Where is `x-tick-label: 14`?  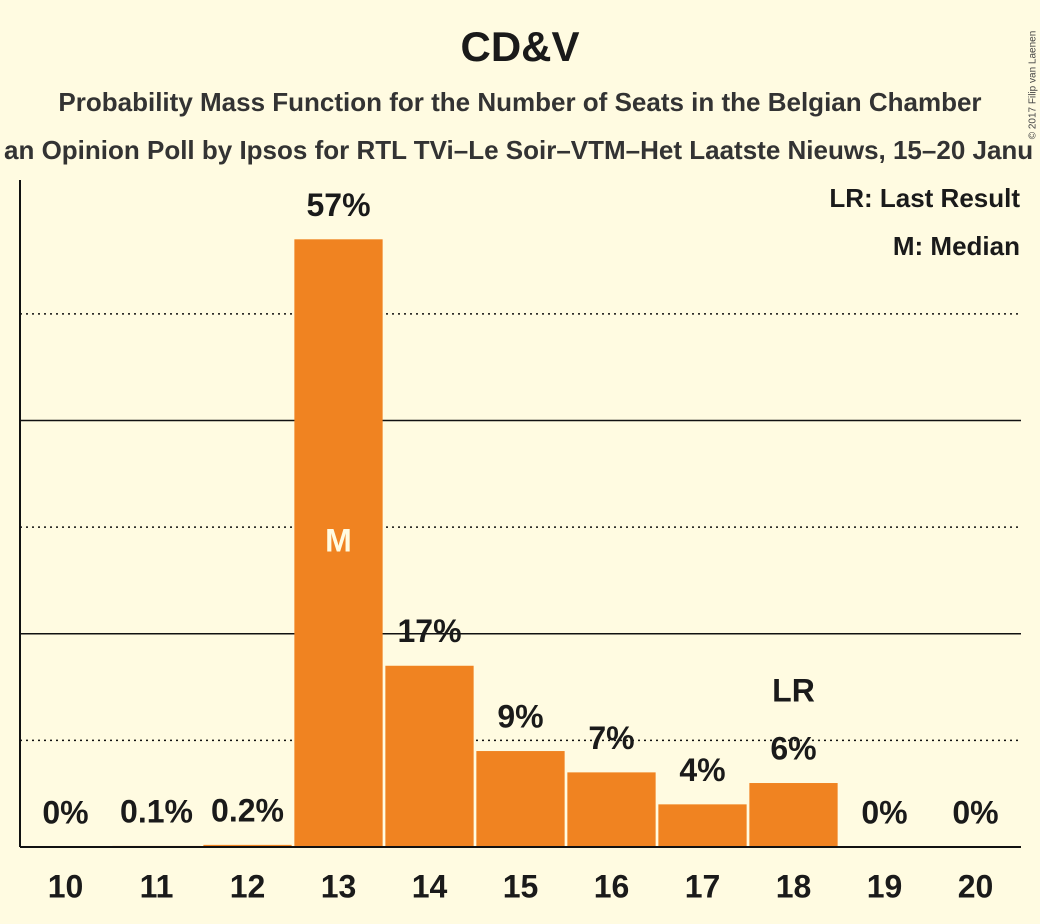 x-tick-label: 14 is located at coordinates (430, 886).